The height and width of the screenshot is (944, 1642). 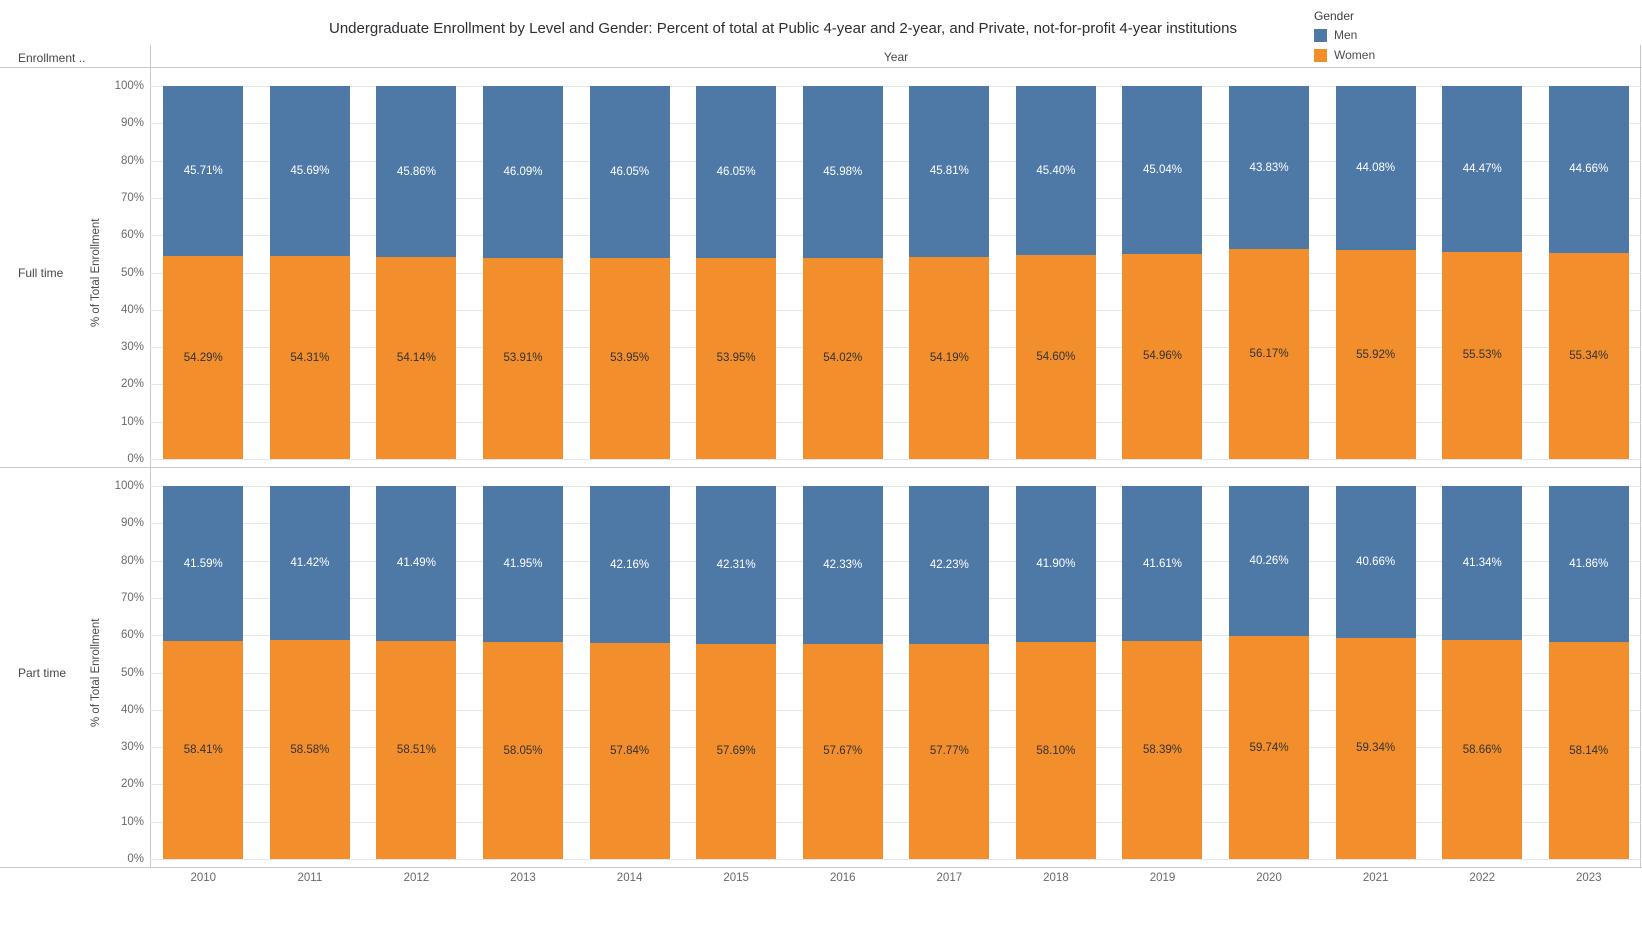 I want to click on y-axis-tick-label: 40%, so click(x=132, y=309).